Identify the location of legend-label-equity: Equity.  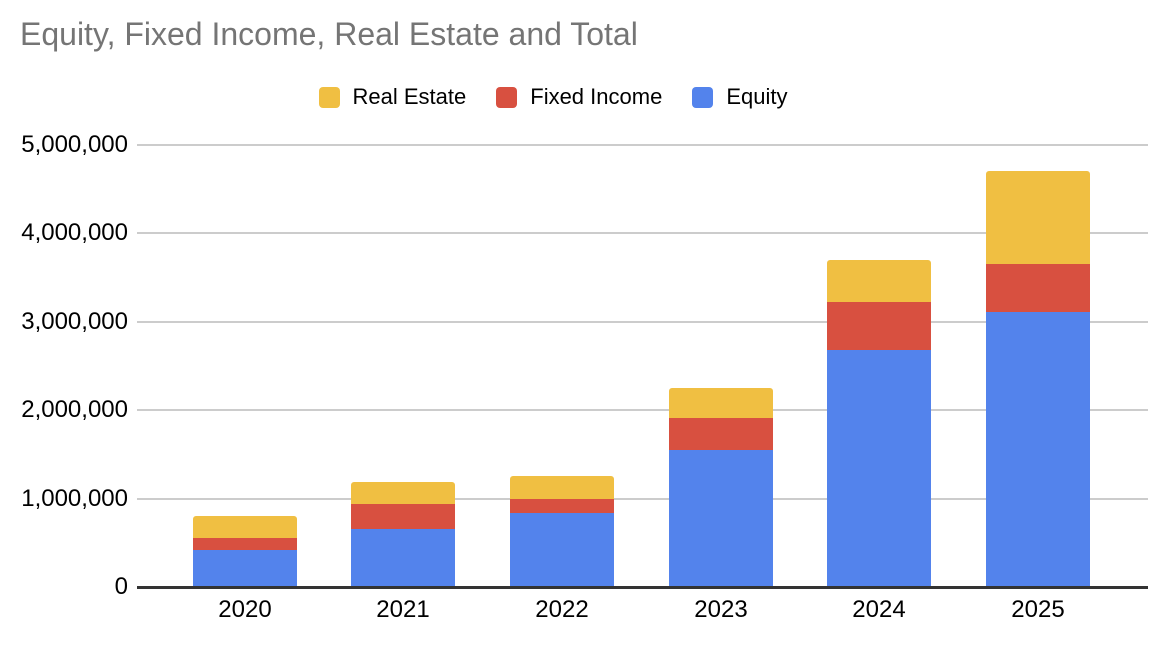
(757, 96).